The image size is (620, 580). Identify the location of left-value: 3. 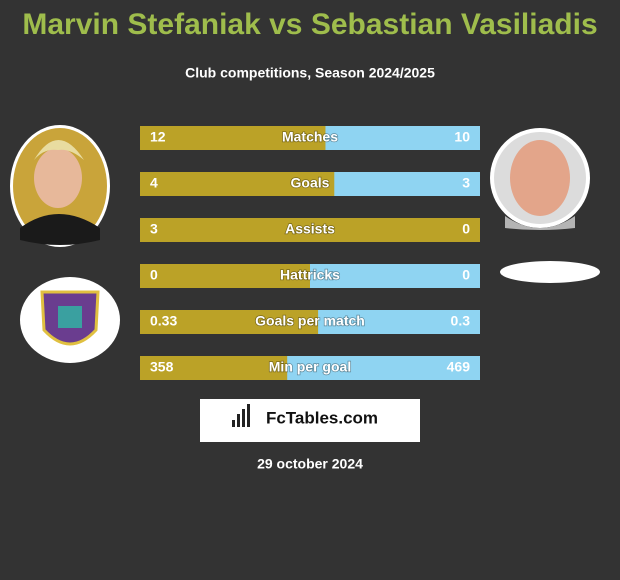
(154, 229).